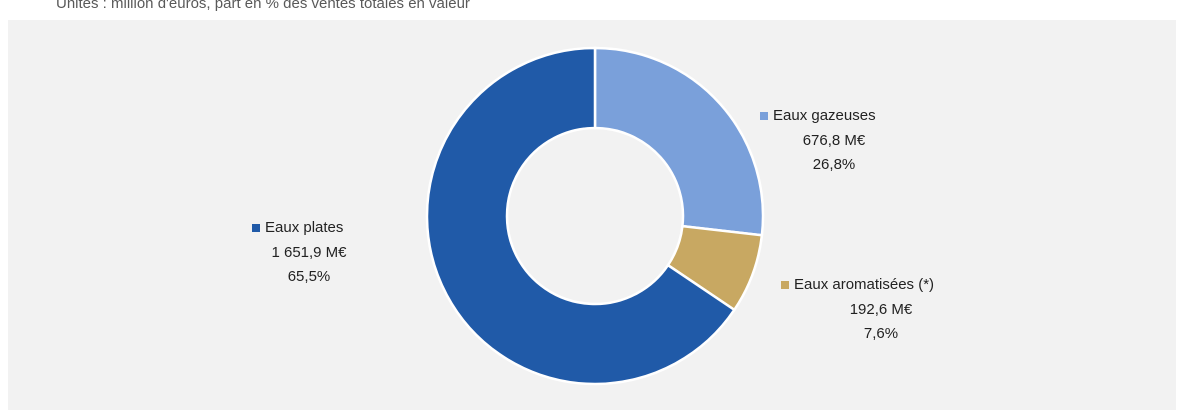 The width and height of the screenshot is (1184, 413). I want to click on category-label: Eaux gazeuses, so click(824, 115).